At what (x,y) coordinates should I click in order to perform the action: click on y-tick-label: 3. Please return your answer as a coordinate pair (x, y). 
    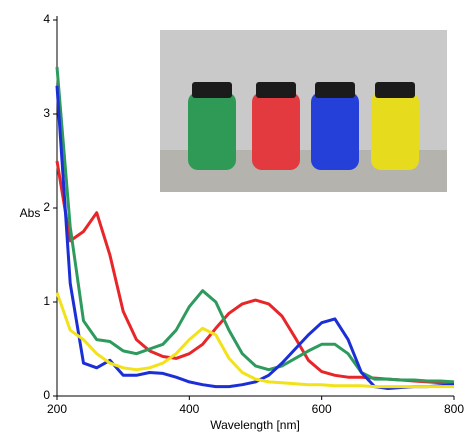
    Looking at the image, I should click on (46, 113).